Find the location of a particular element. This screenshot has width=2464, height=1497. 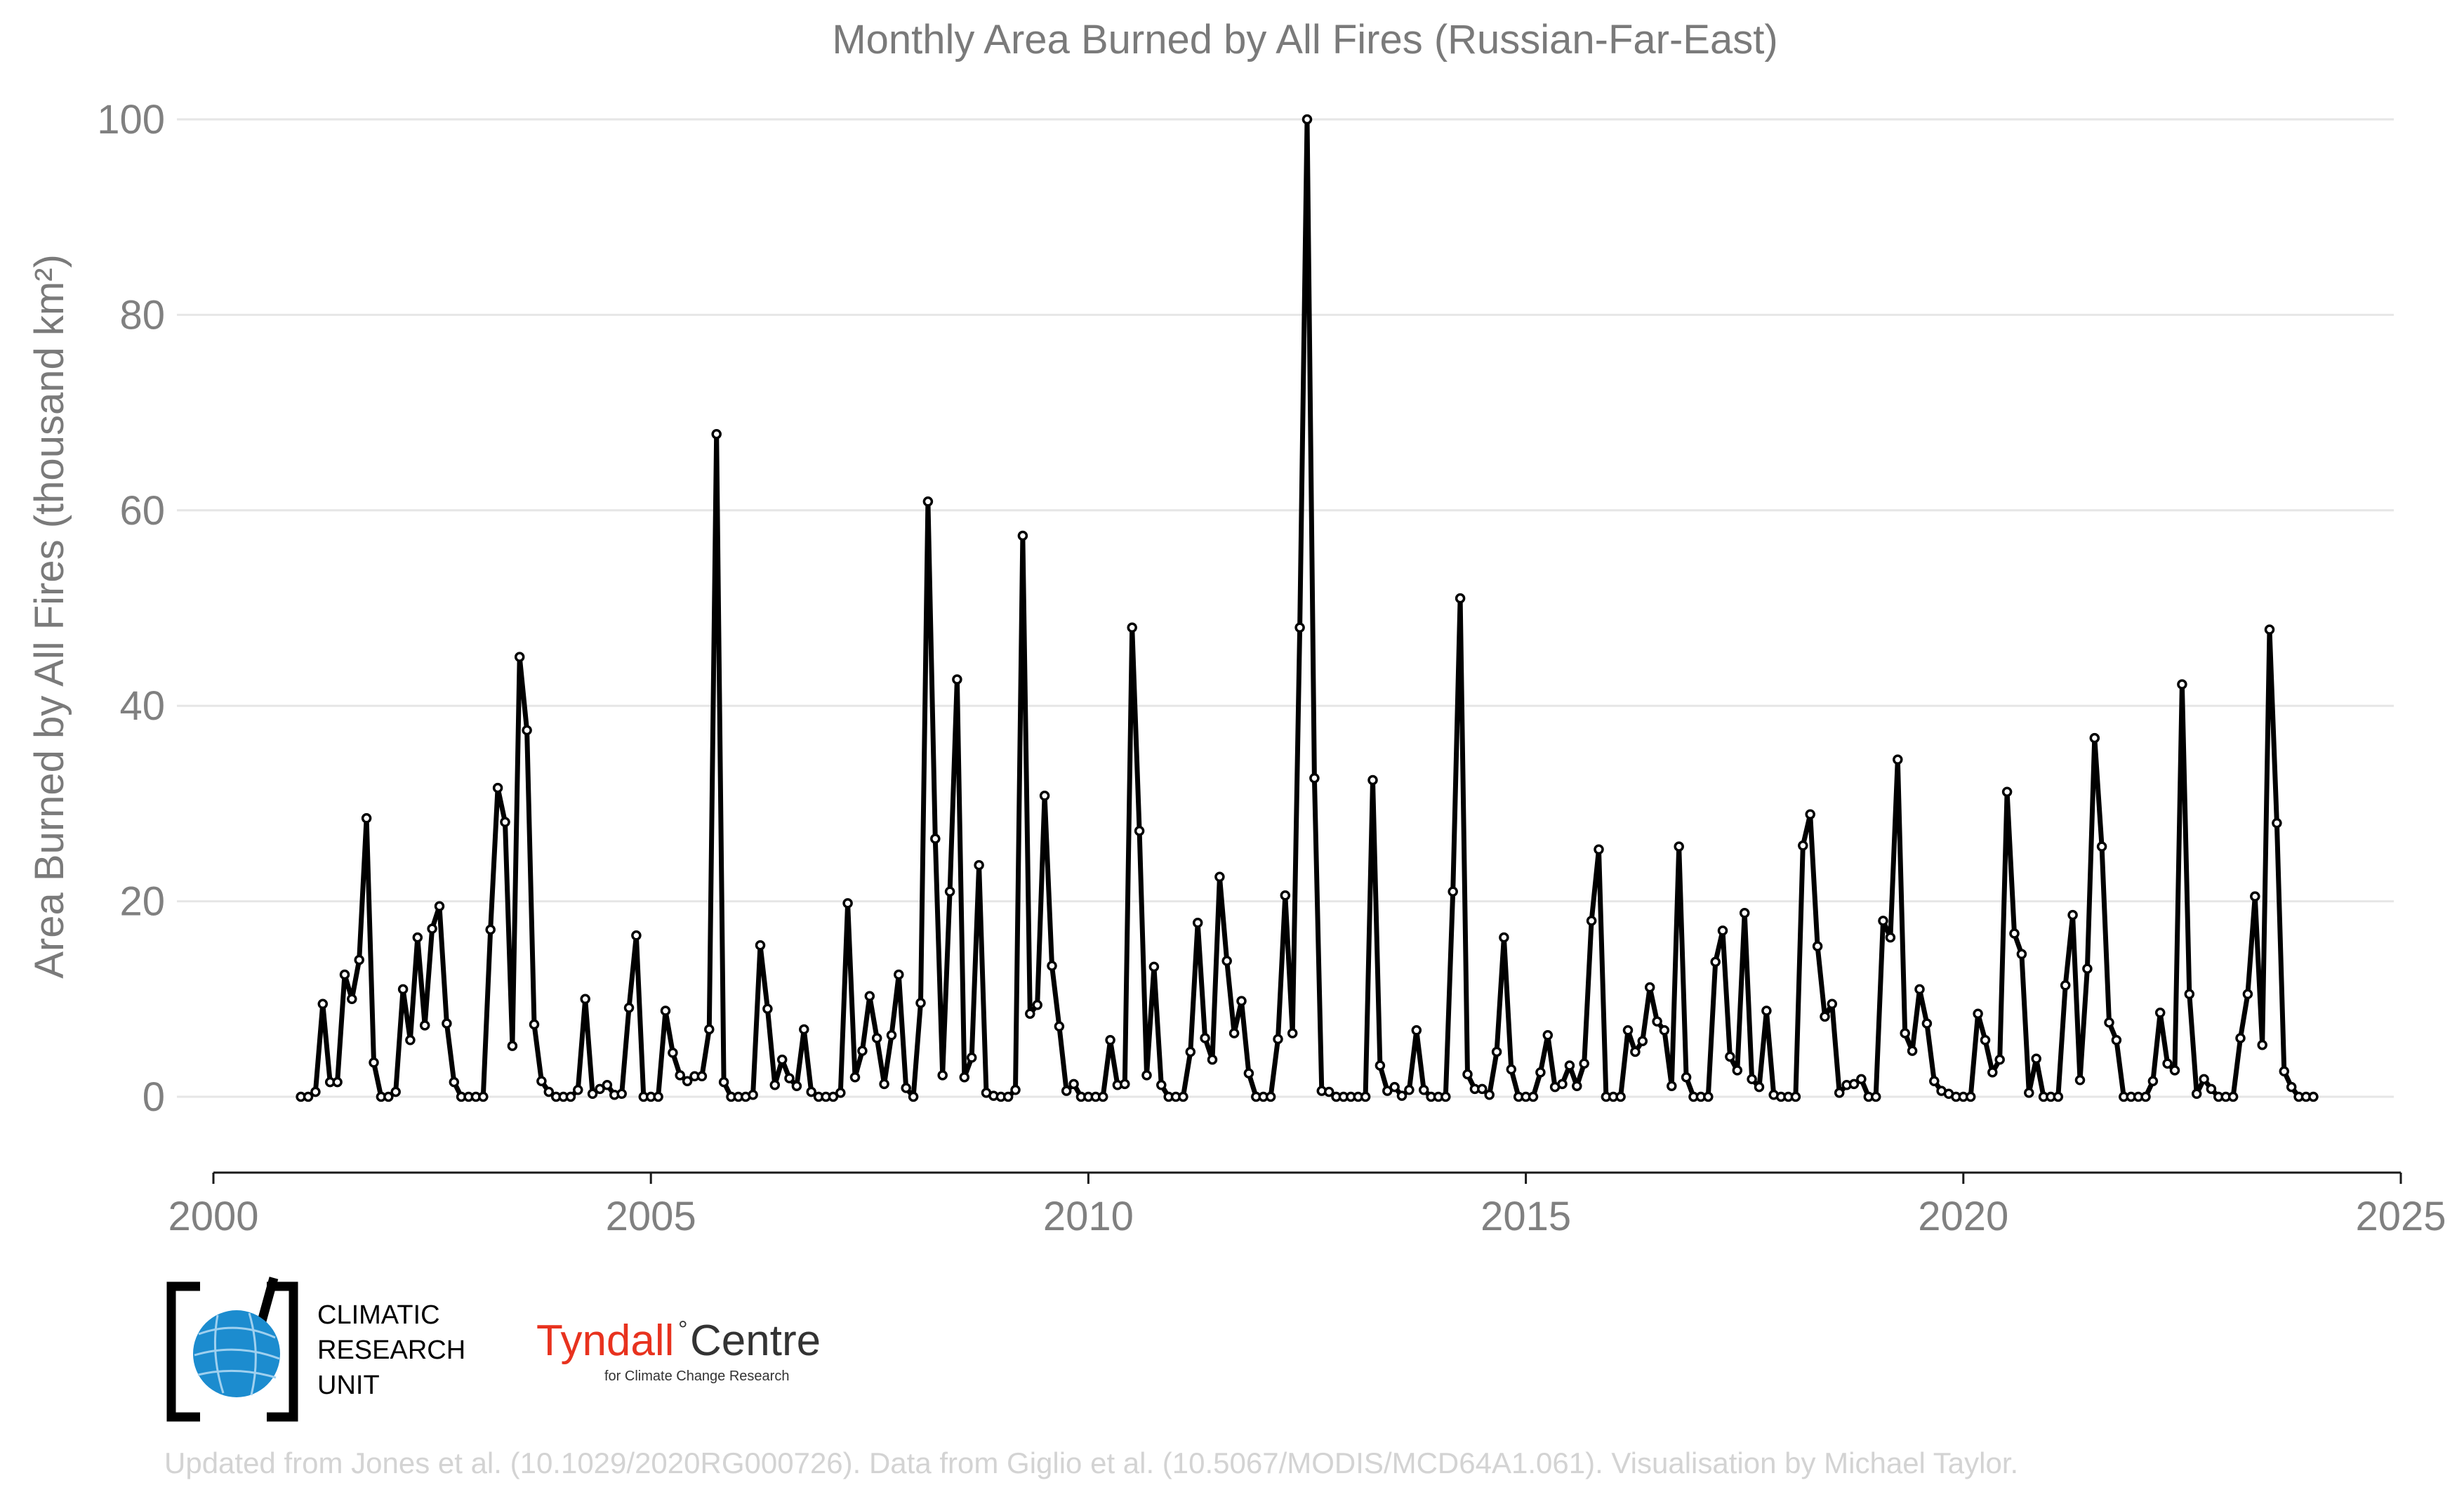

tyndall-name: Tyndall is located at coordinates (605, 1341).